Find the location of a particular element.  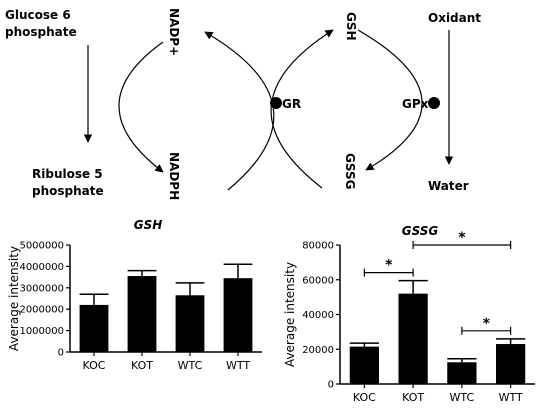

y-tick-label: 20000 is located at coordinates (318, 350).